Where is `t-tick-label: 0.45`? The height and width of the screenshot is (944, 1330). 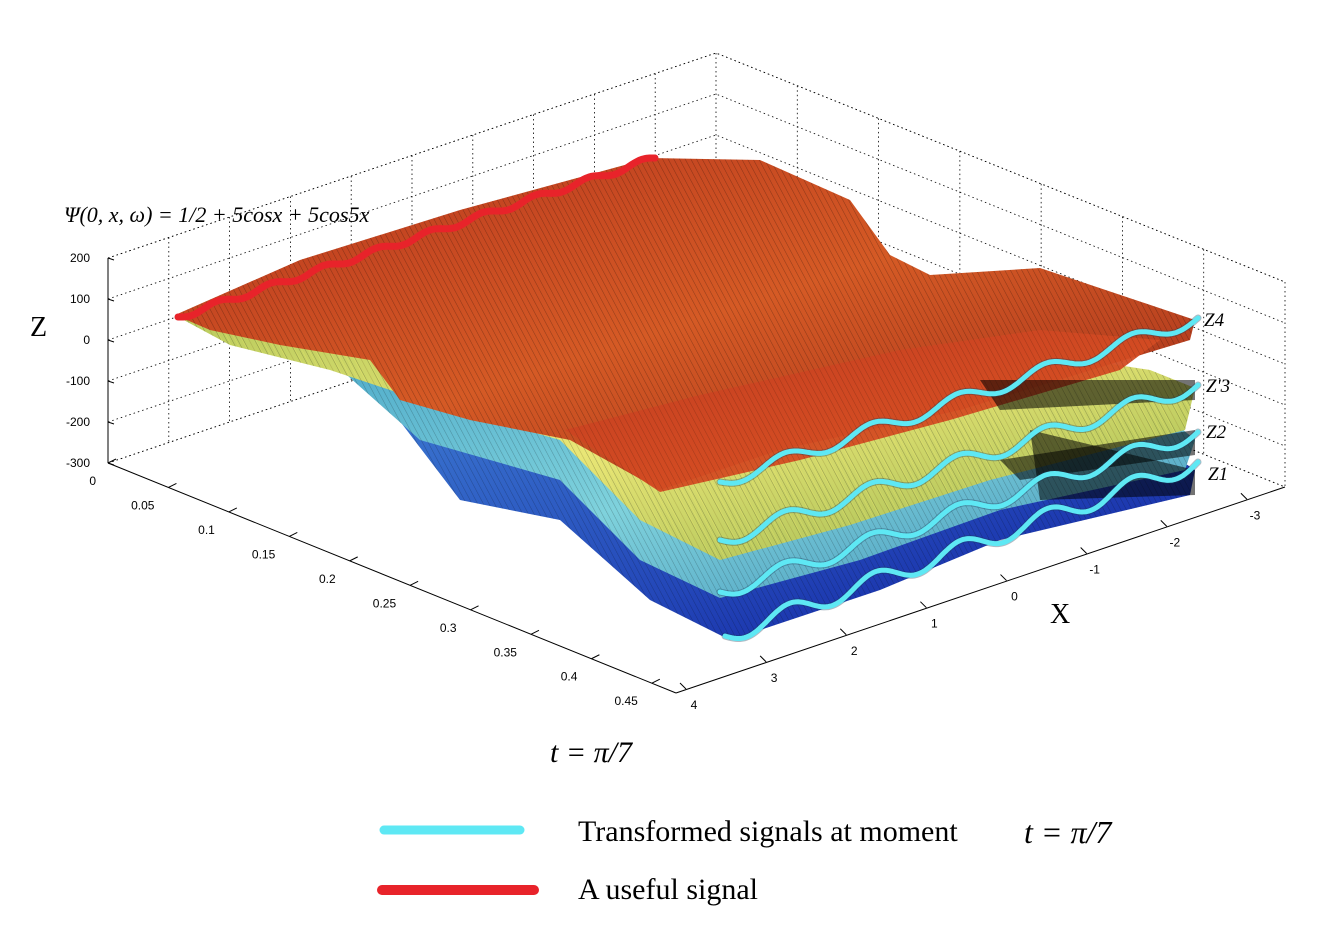
t-tick-label: 0.45 is located at coordinates (626, 701).